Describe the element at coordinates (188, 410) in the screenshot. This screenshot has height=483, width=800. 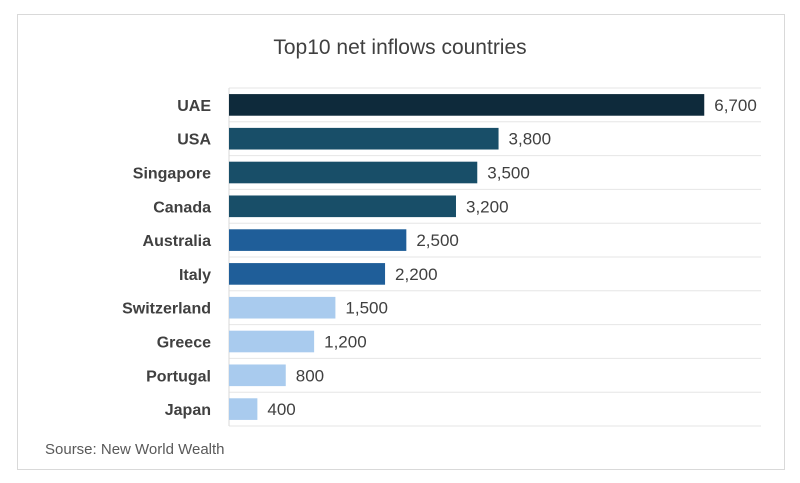
I see `category-label: Japan` at that location.